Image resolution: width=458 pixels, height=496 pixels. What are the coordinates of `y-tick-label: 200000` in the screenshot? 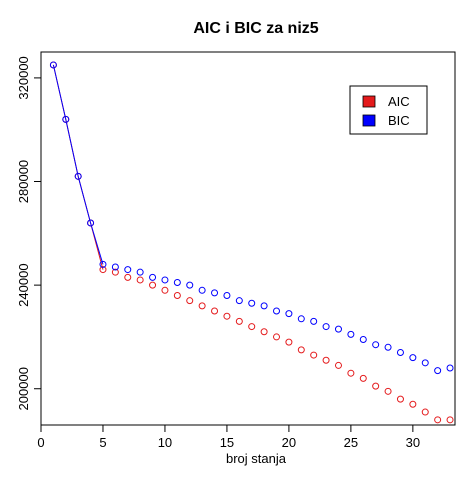 It's located at (23, 388).